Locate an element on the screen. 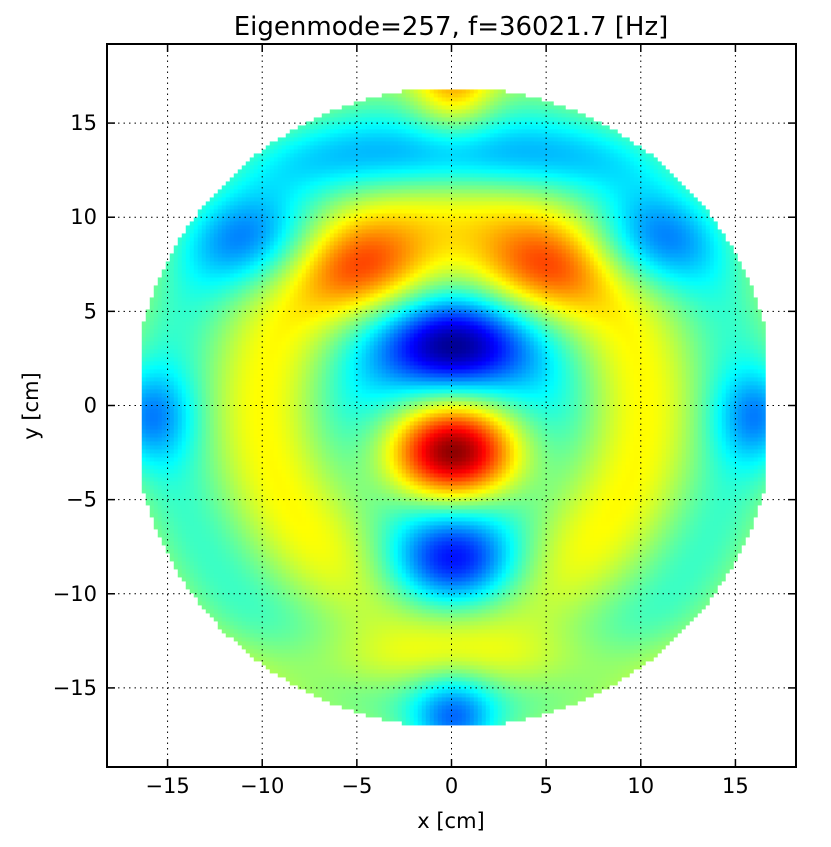  y-tick-label: 15 is located at coordinates (83, 123).